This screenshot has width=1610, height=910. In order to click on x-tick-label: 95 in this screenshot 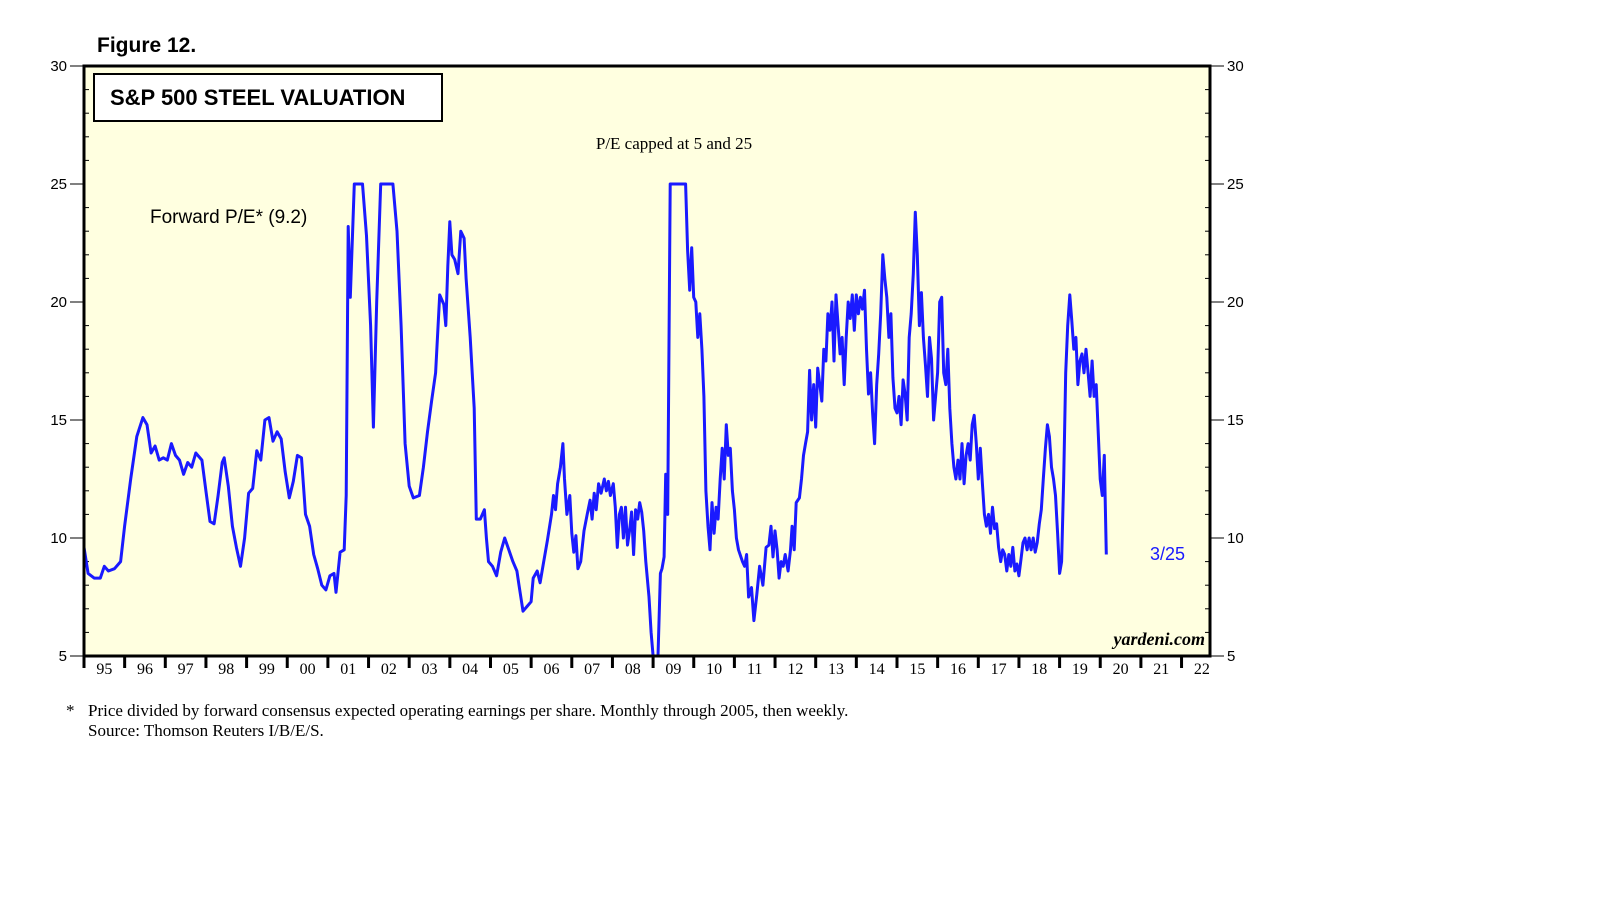, I will do `click(104, 669)`.